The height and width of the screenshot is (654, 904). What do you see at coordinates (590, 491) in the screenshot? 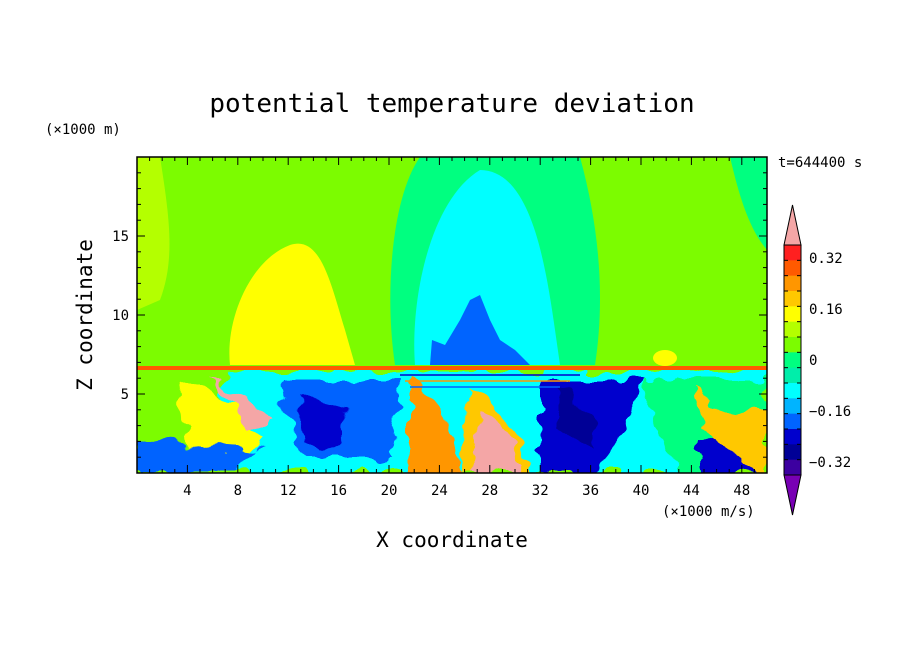
I see `x-tick-label: 36` at bounding box center [590, 491].